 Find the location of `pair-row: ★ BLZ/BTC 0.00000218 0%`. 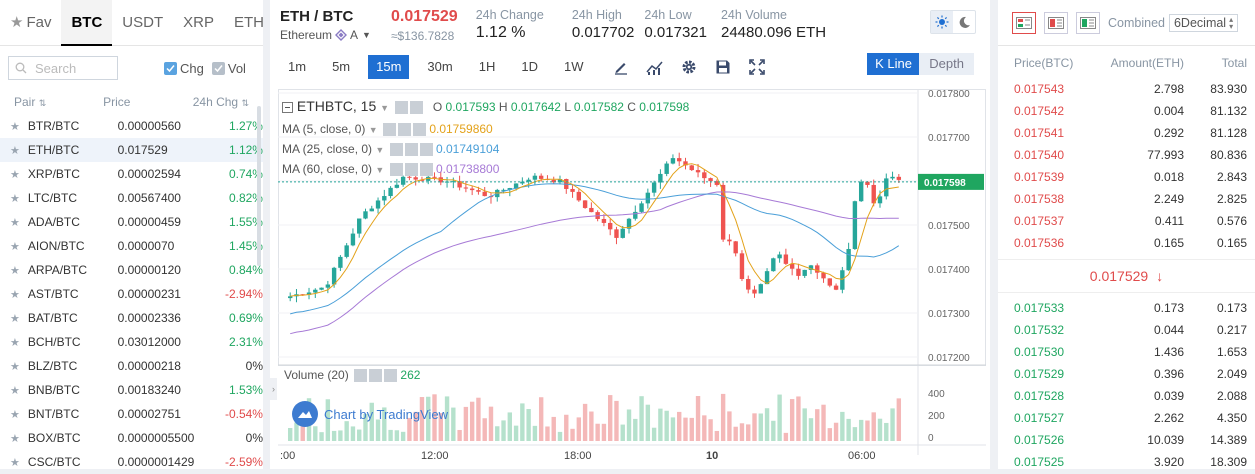

pair-row: ★ BLZ/BTC 0.00000218 0% is located at coordinates (131, 366).